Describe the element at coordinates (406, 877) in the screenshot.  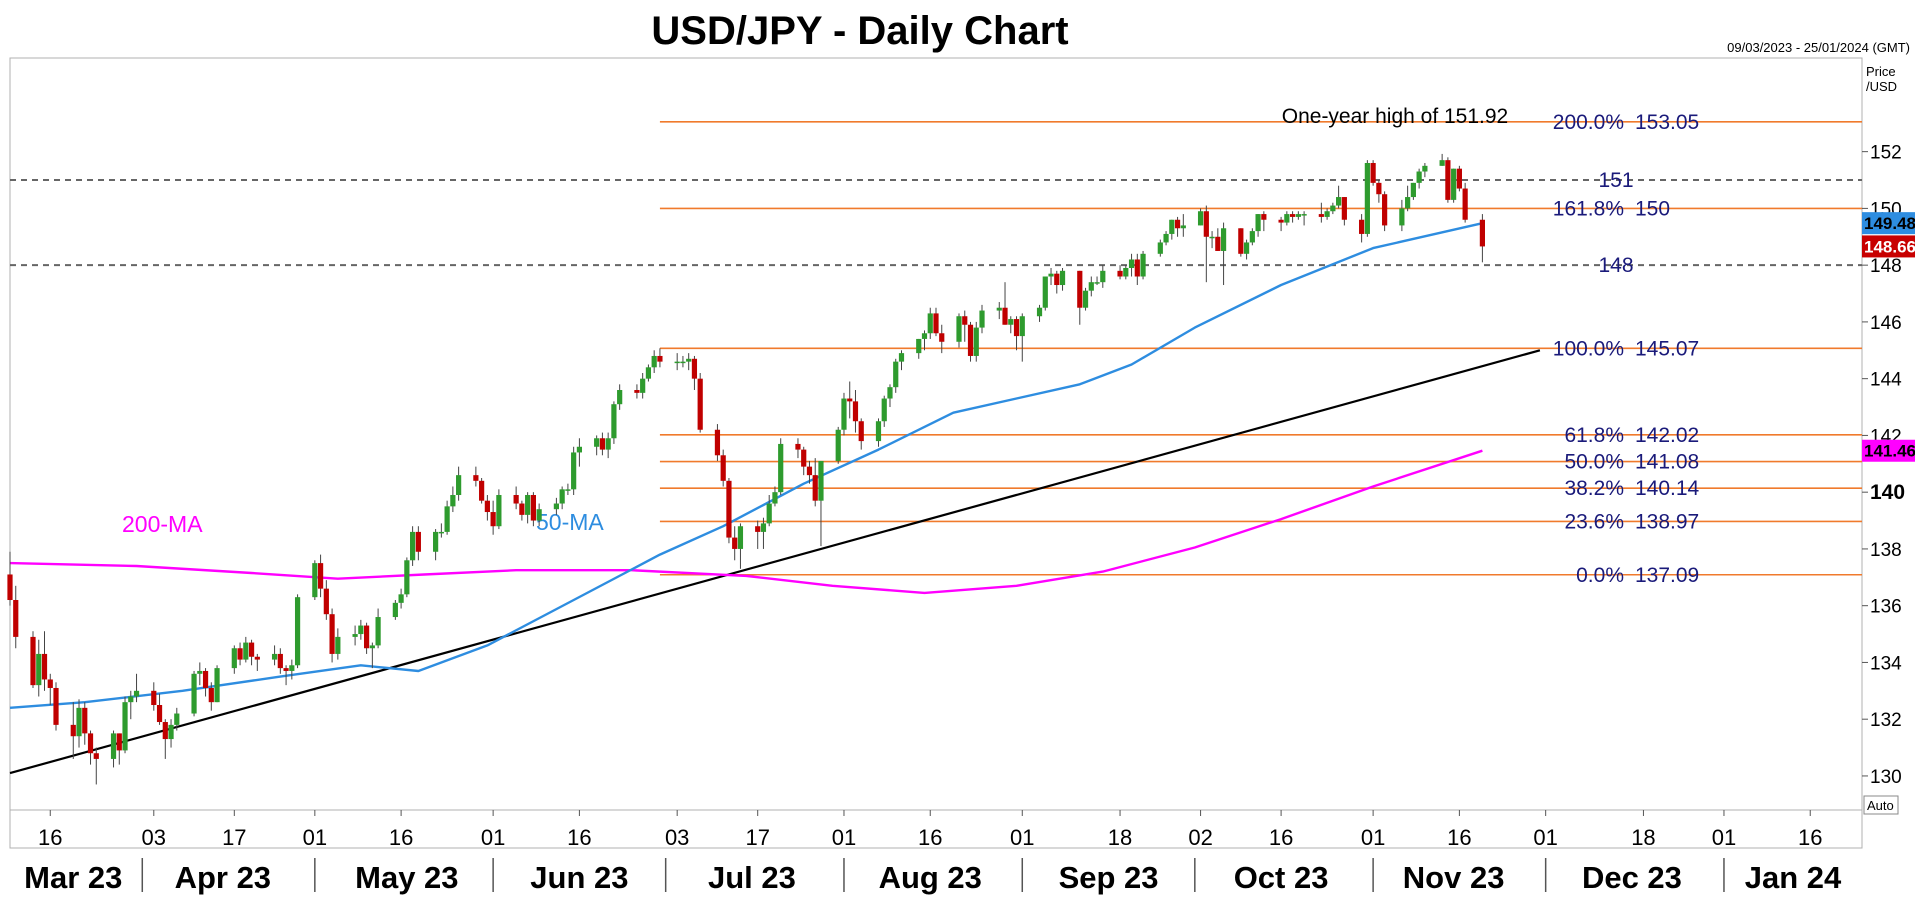
I see `month-label: May 23` at that location.